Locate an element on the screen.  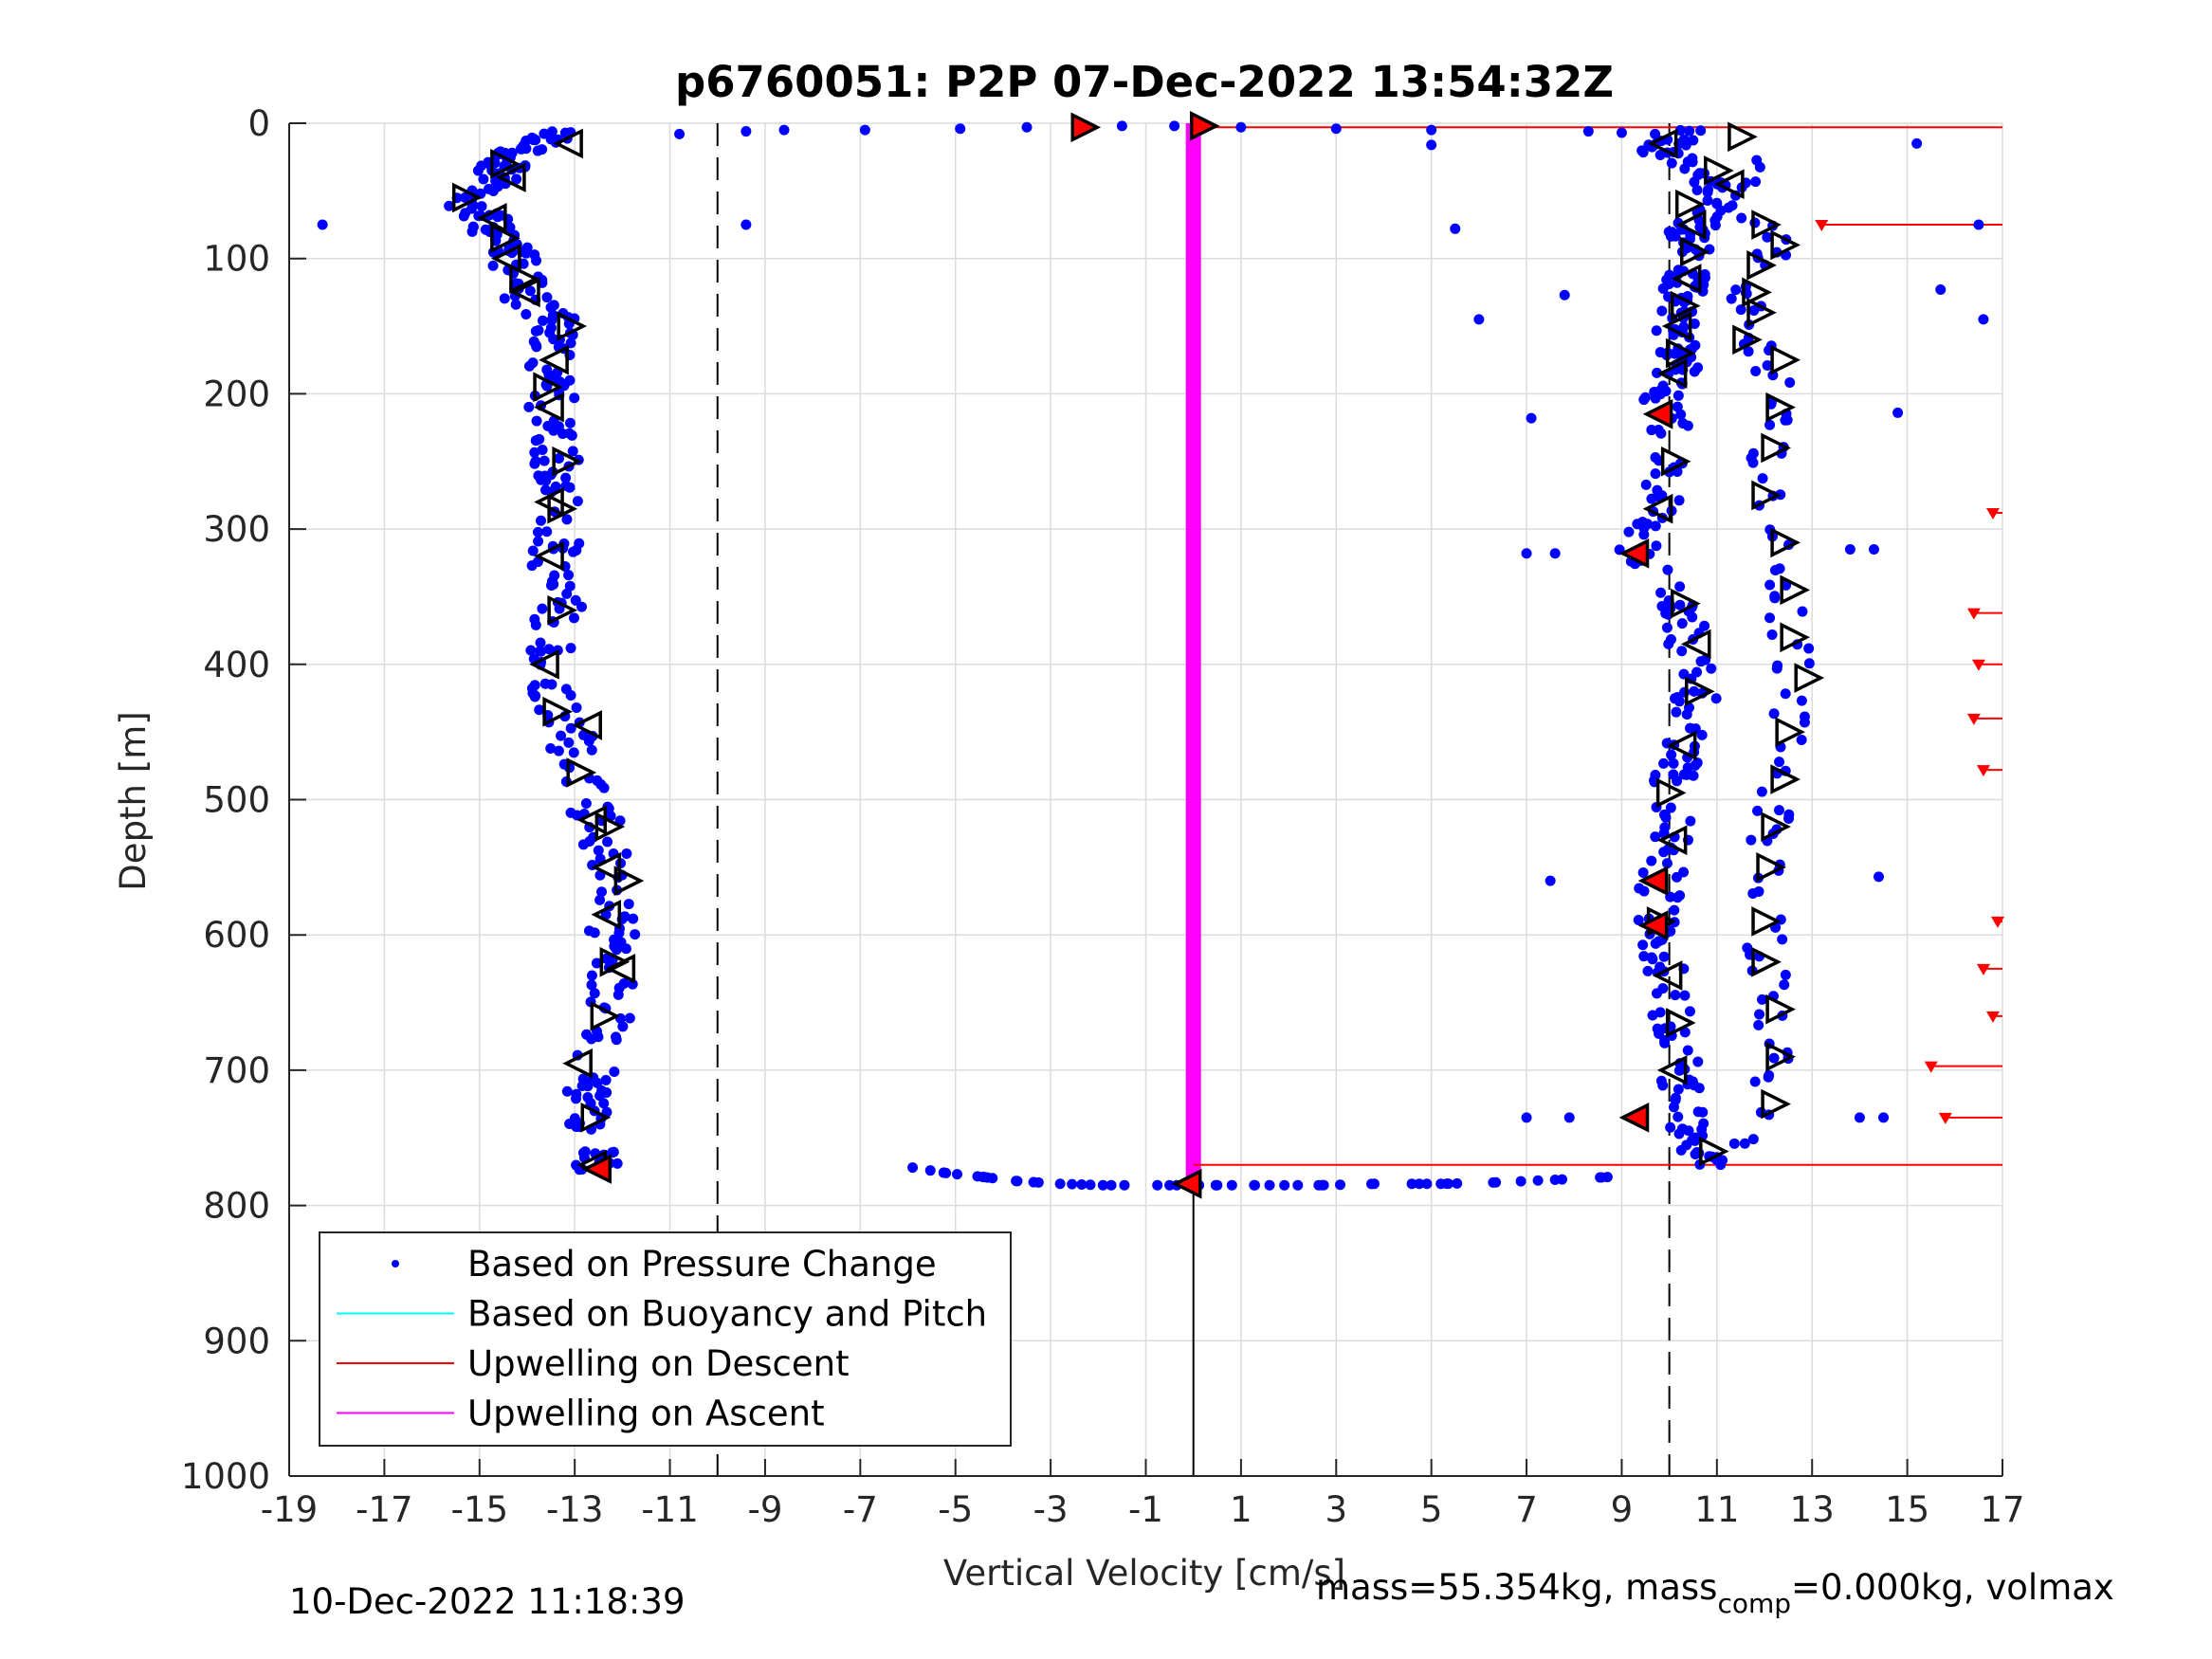
footer-timestamp: 10-Dec-2022 11:18:39 is located at coordinates (488, 1601).